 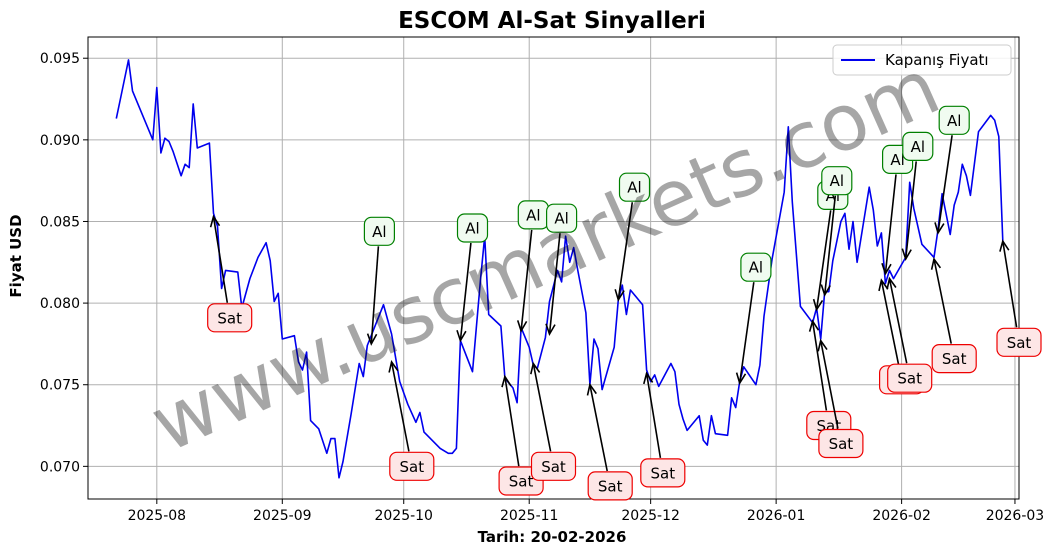 What do you see at coordinates (403, 516) in the screenshot?
I see `x-tick-label: 2025-10` at bounding box center [403, 516].